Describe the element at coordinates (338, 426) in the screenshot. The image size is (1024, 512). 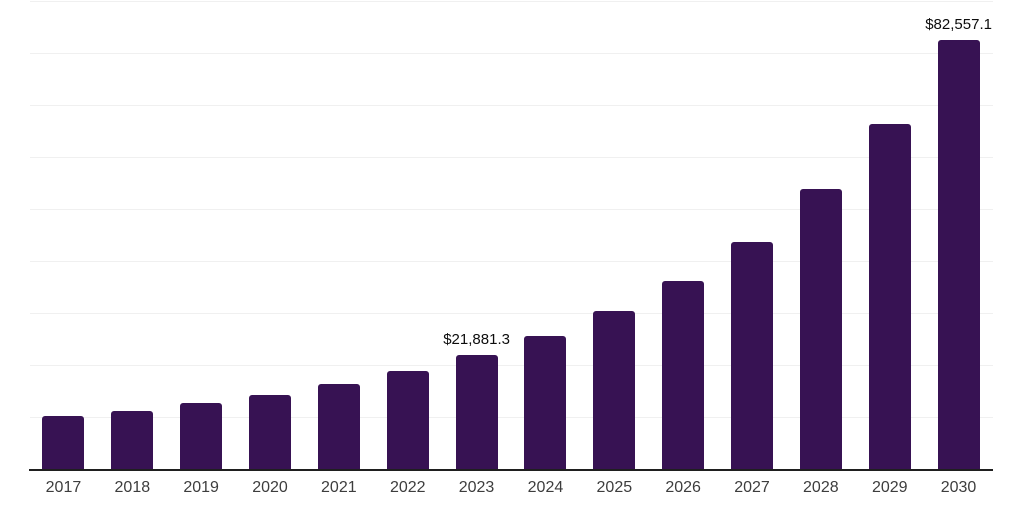
I see `bar-2021` at that location.